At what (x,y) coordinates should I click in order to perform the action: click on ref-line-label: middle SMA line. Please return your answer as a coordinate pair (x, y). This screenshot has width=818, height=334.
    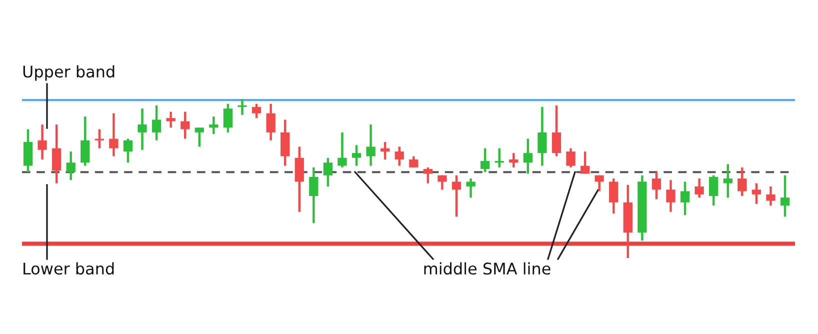
    Looking at the image, I should click on (487, 268).